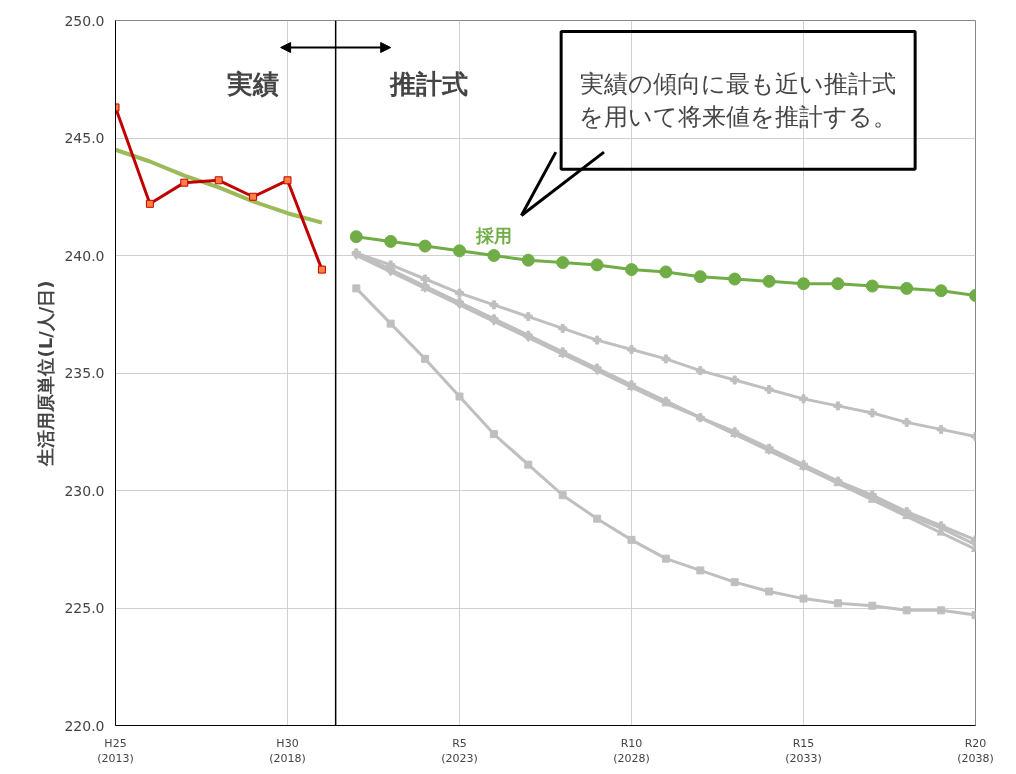 This screenshot has height=774, width=1016. I want to click on y-tick-label: 225.0, so click(84, 608).